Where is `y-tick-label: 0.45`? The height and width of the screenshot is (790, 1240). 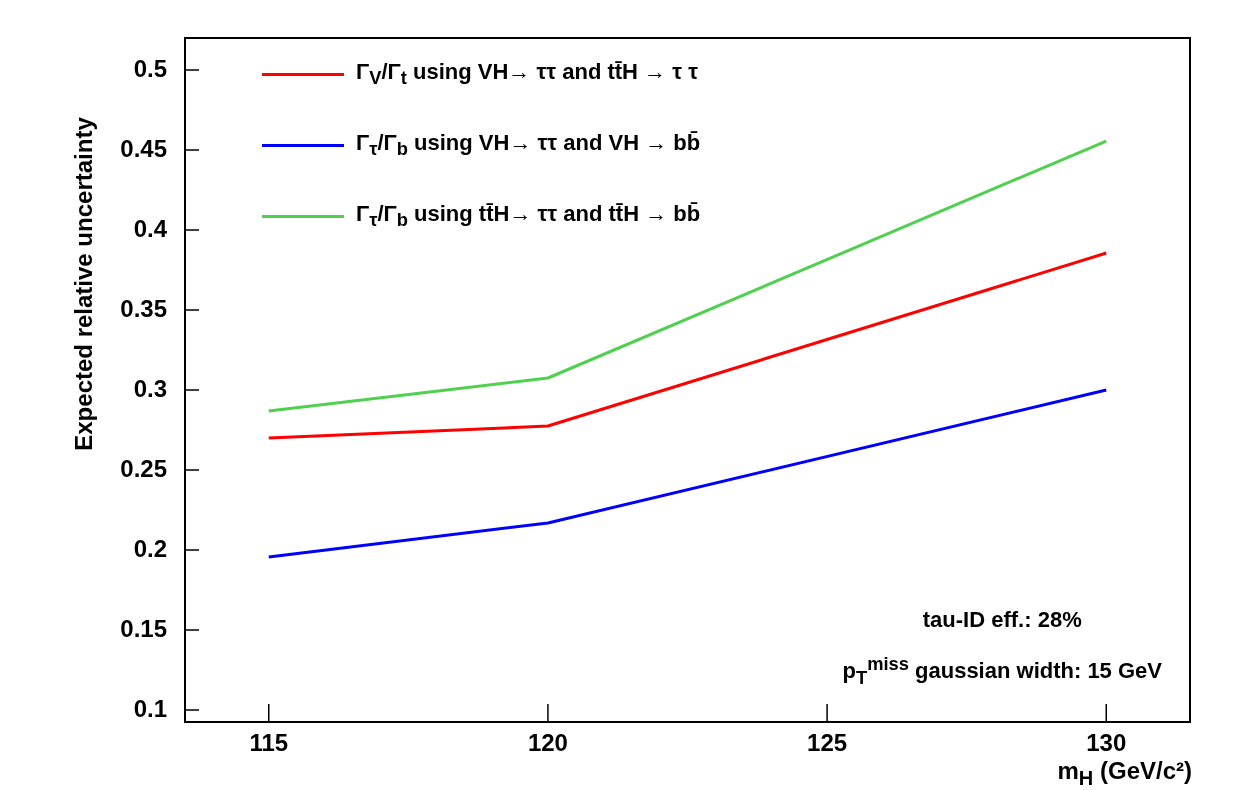
y-tick-label: 0.45 is located at coordinates (143, 148).